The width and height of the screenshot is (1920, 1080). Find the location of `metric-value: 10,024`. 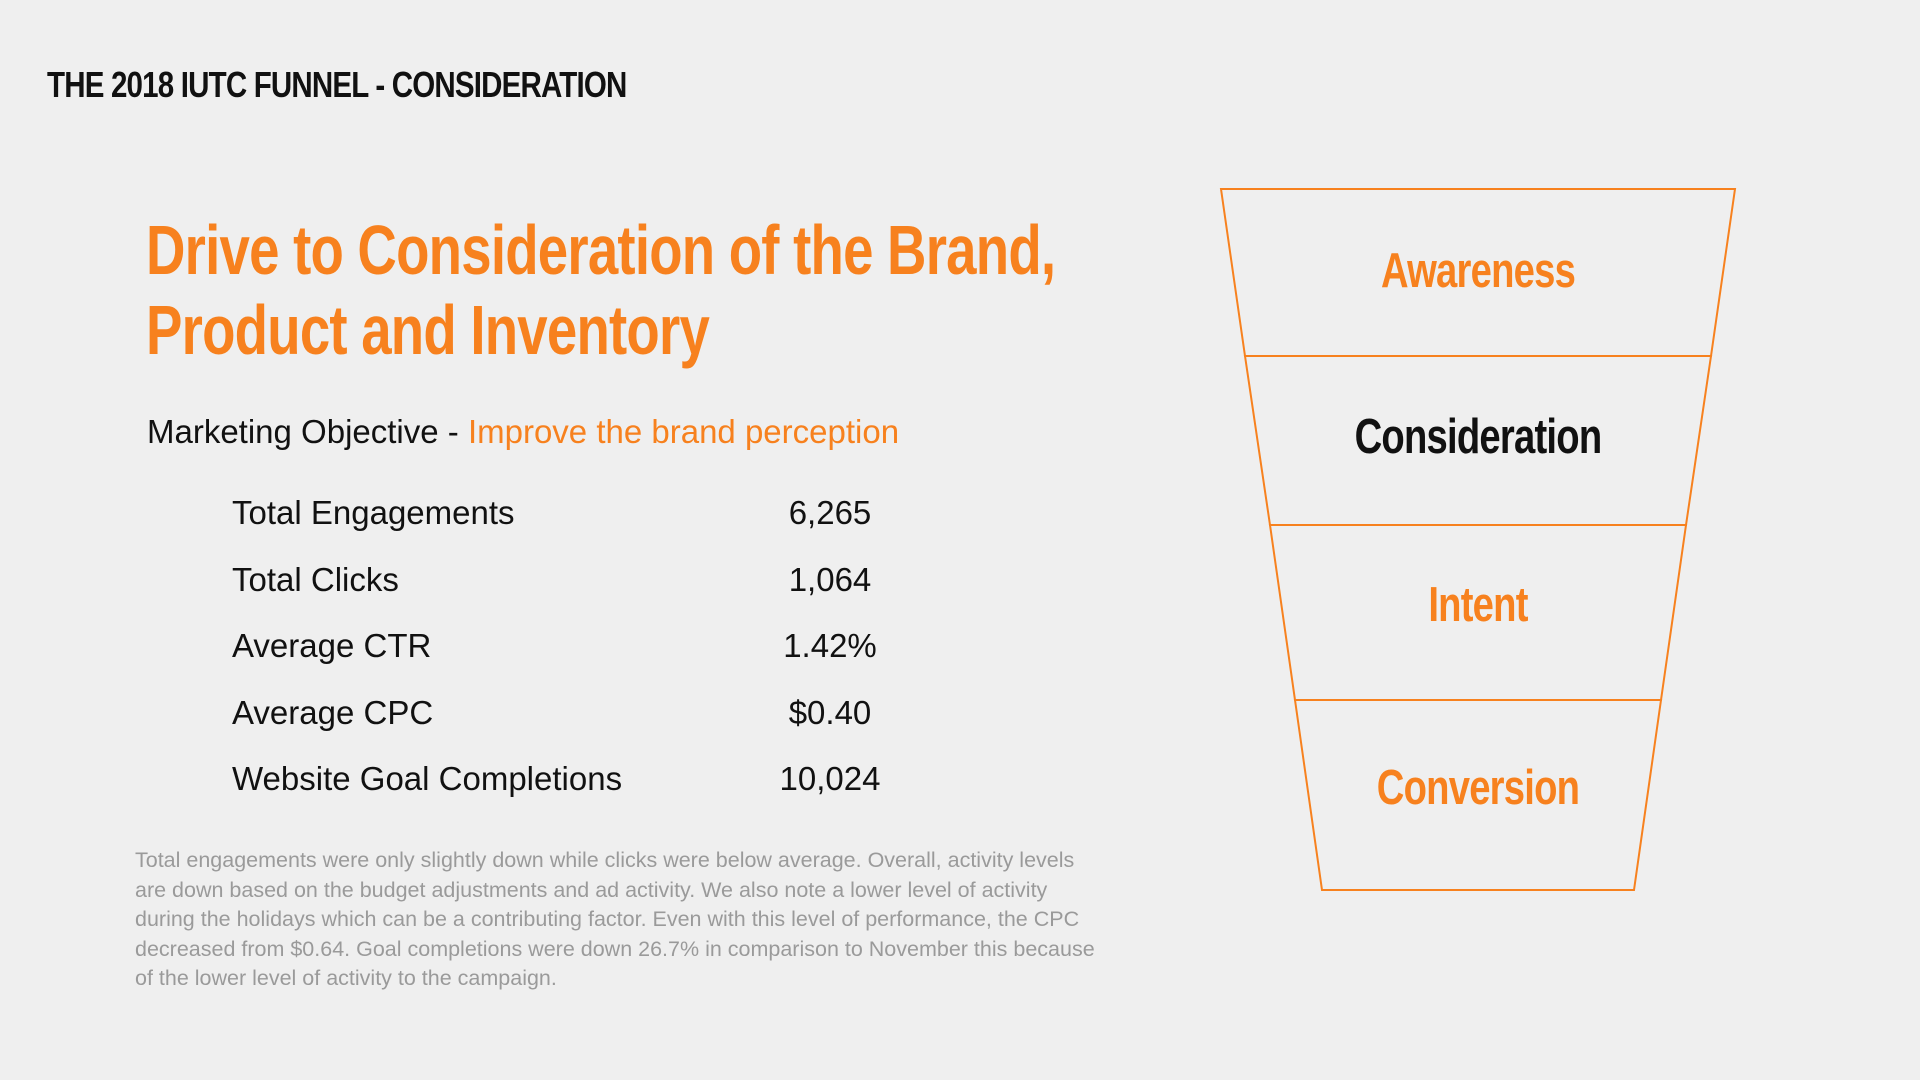

metric-value: 10,024 is located at coordinates (830, 778).